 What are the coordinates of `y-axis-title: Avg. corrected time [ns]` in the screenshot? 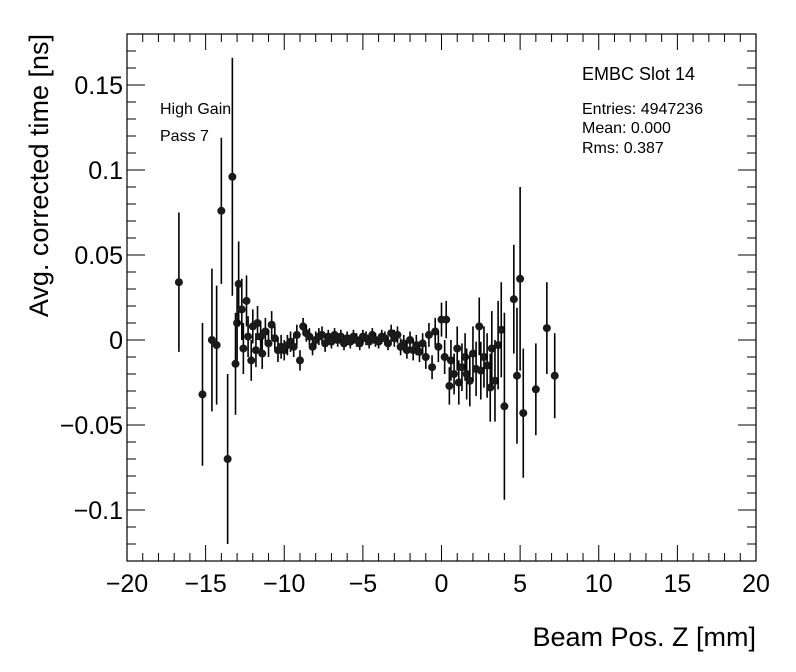 It's located at (39, 175).